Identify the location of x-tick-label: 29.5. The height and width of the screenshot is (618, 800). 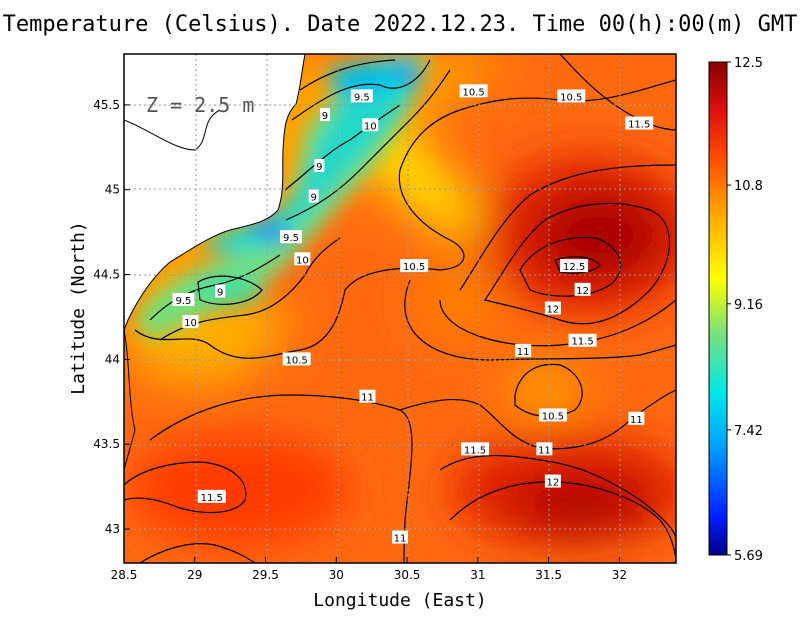
(265, 575).